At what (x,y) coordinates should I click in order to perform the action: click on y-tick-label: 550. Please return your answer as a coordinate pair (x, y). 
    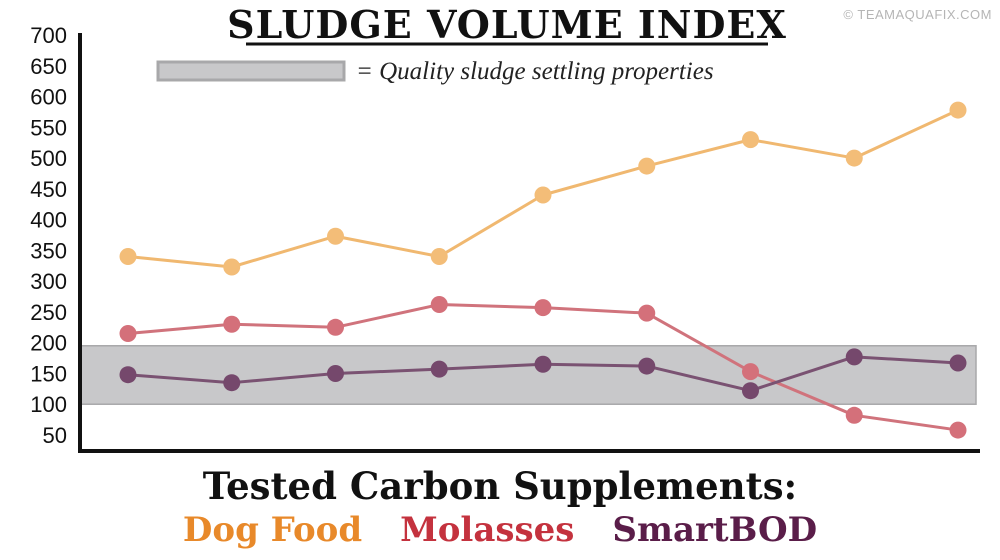
    Looking at the image, I should click on (48, 127).